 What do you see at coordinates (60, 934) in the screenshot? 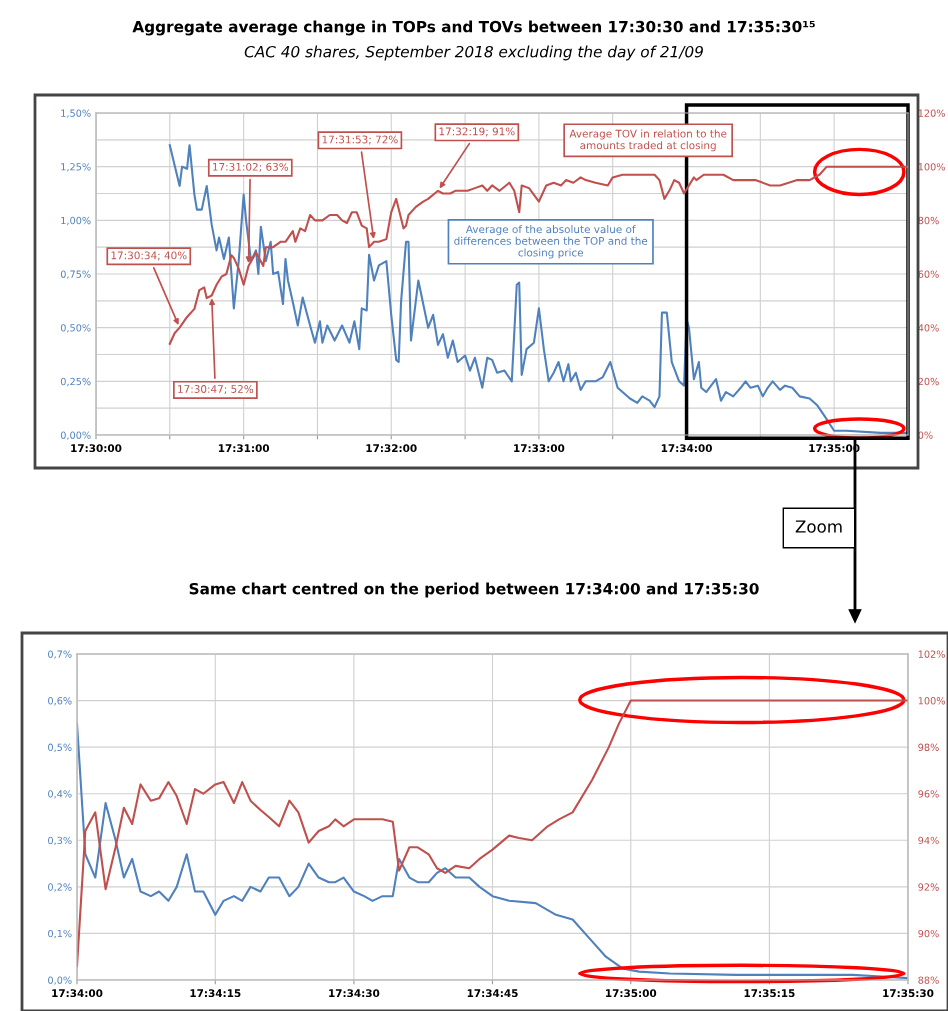
I see `y-tick-label: 0,1%` at bounding box center [60, 934].